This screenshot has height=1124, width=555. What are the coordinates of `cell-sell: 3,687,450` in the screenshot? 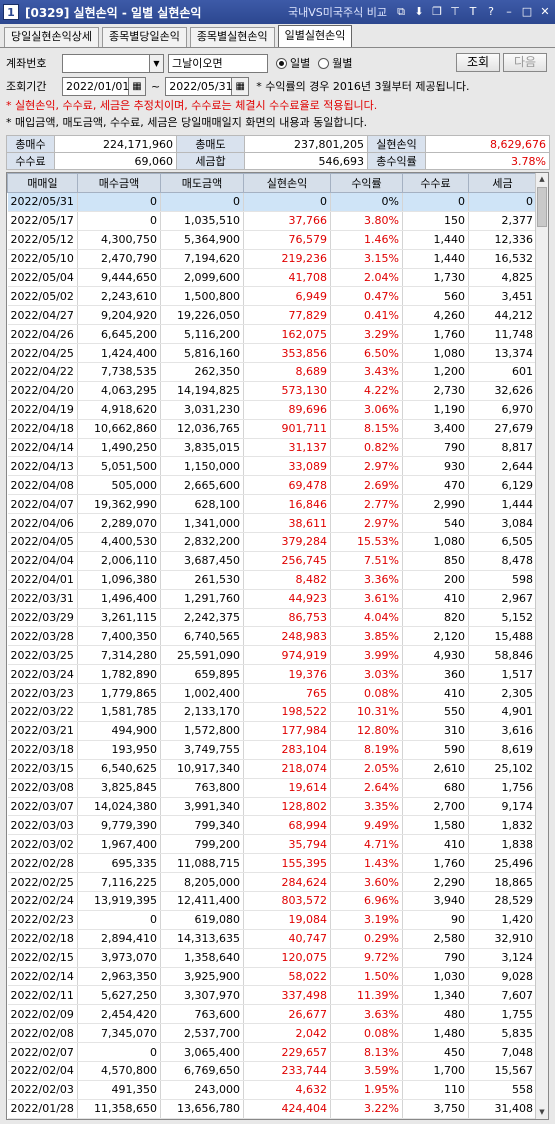 It's located at (202, 561).